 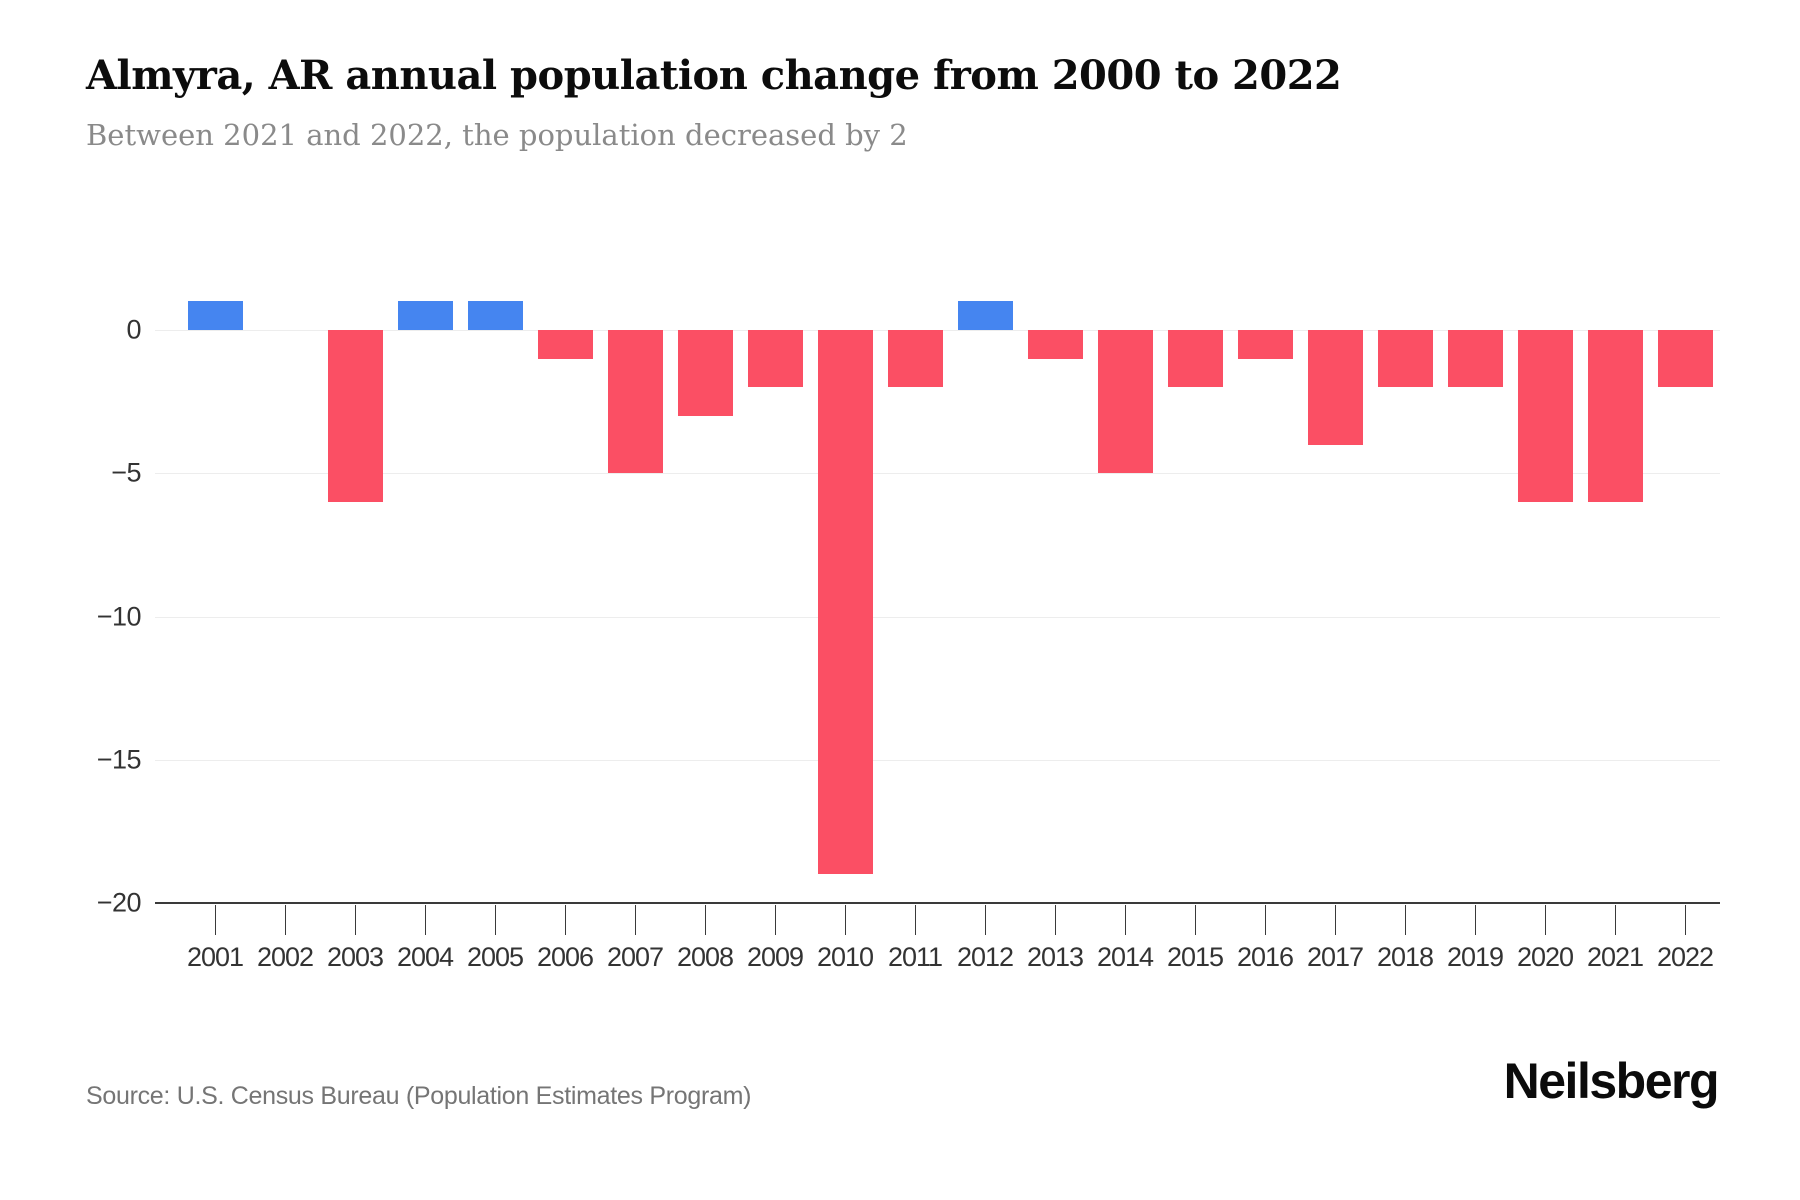 What do you see at coordinates (126, 472) in the screenshot?
I see `y-axis-label--5: −5` at bounding box center [126, 472].